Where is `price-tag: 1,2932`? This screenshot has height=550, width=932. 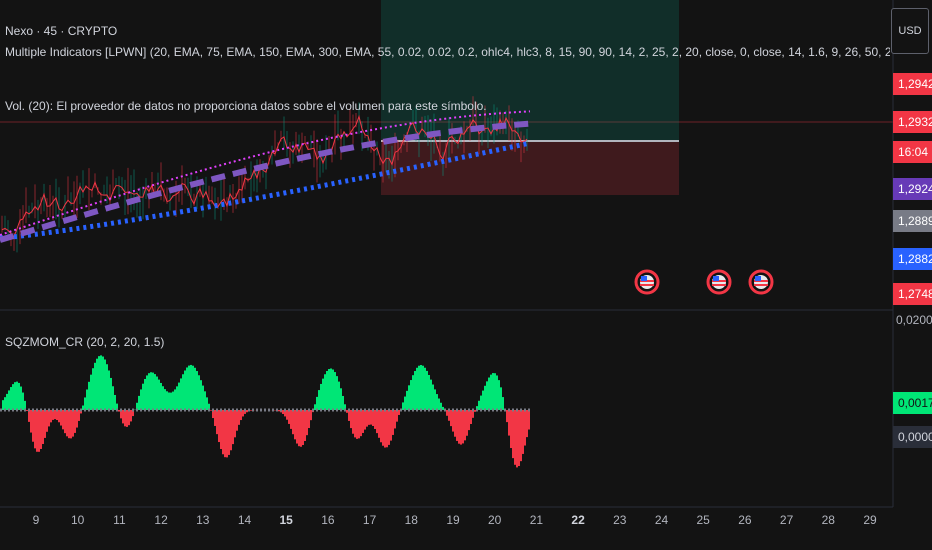
price-tag: 1,2932 is located at coordinates (912, 122).